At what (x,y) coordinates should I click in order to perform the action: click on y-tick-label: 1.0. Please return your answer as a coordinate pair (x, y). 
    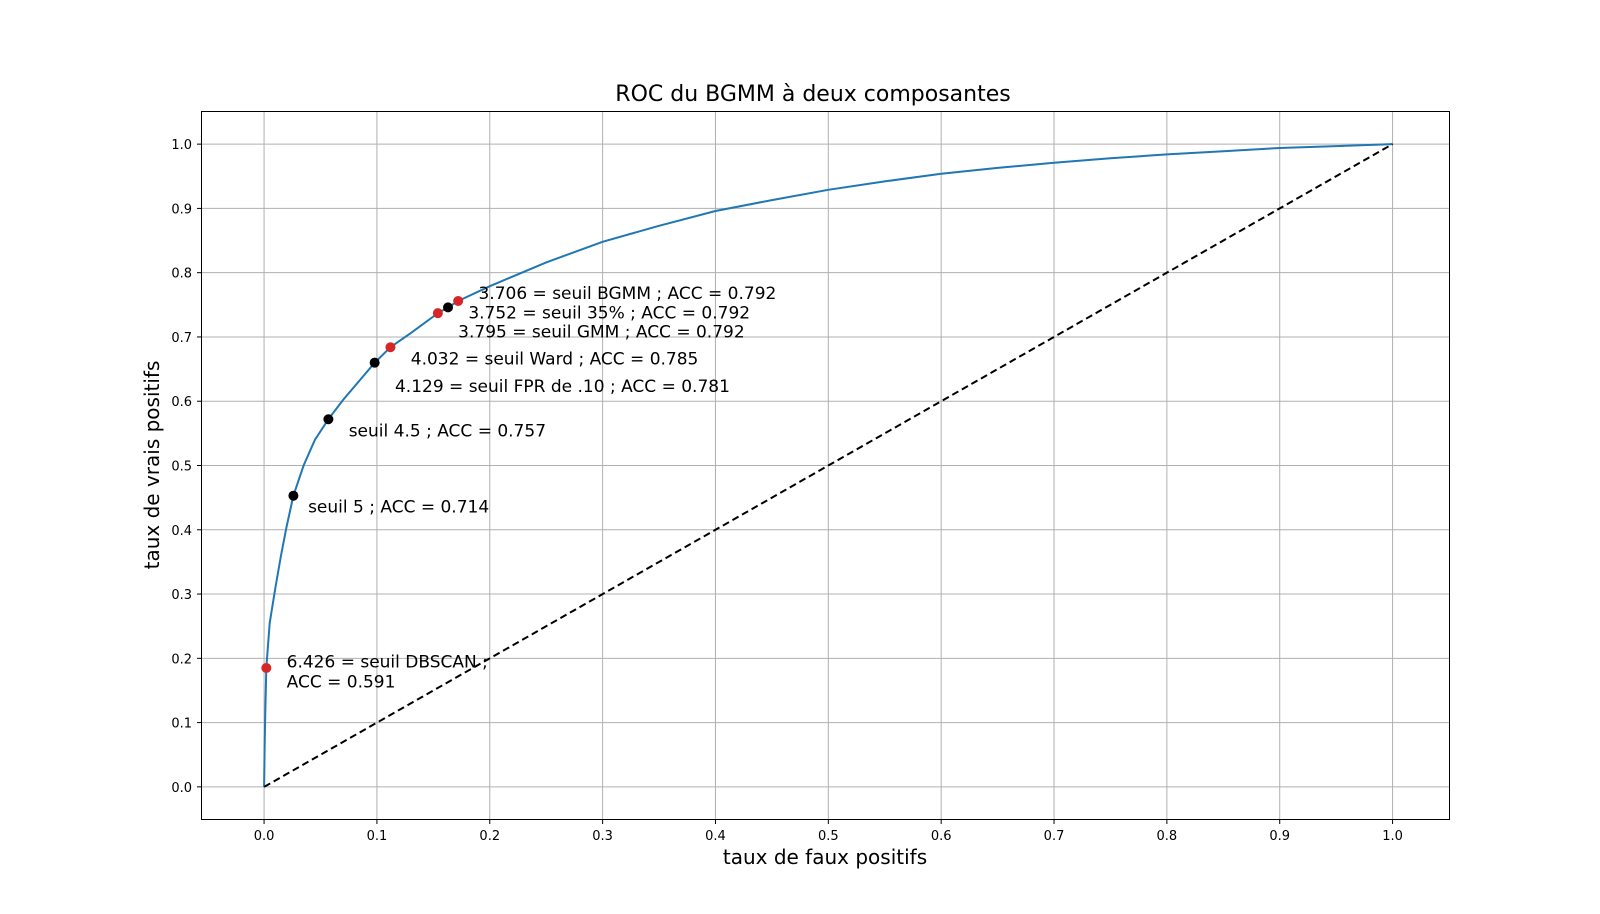
    Looking at the image, I should click on (181, 145).